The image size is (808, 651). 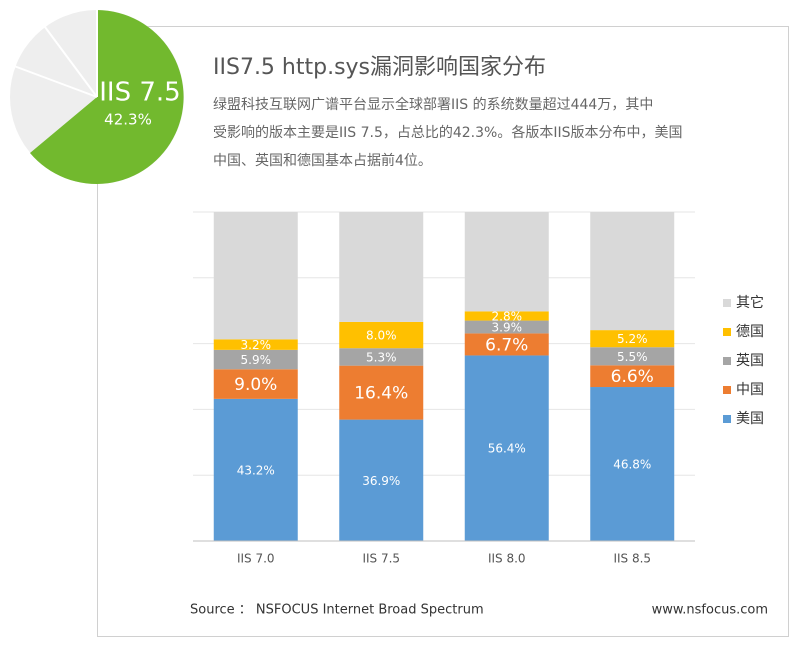 What do you see at coordinates (750, 302) in the screenshot?
I see `legend-label: 其它` at bounding box center [750, 302].